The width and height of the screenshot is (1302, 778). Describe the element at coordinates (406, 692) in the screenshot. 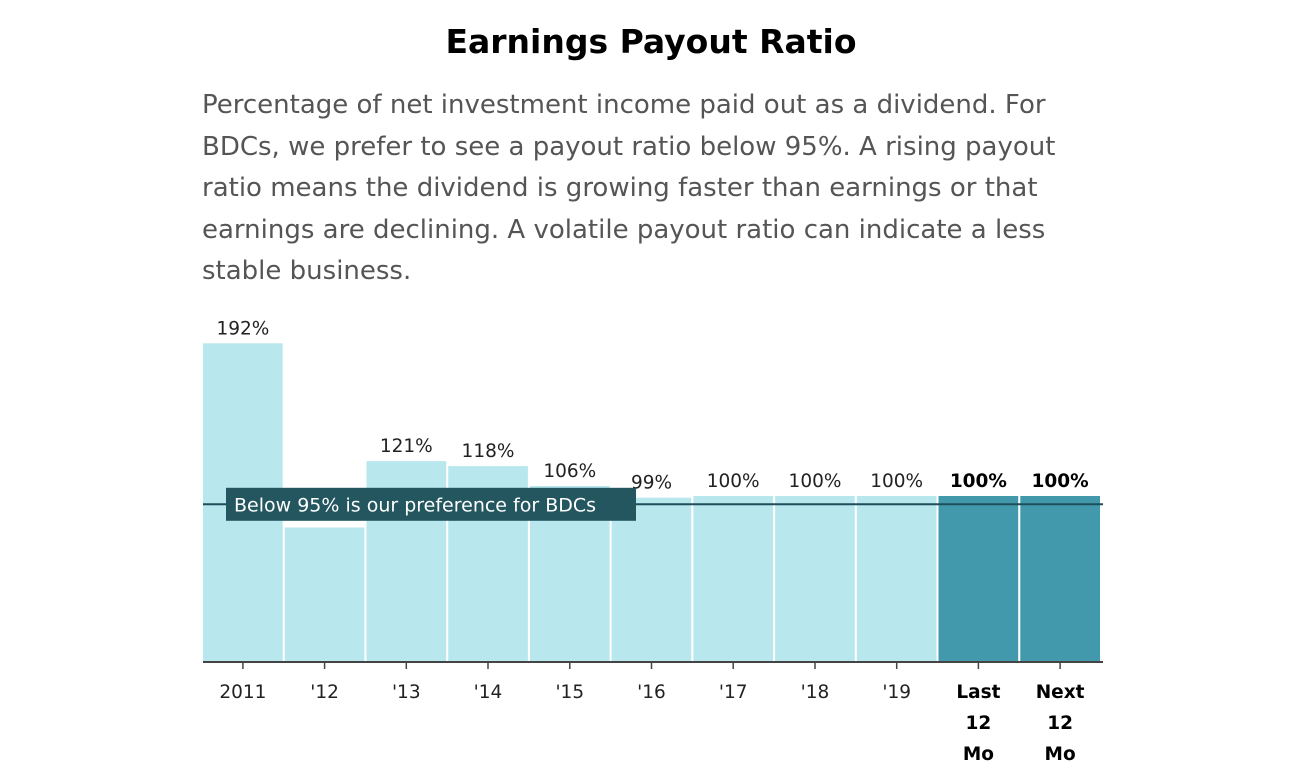

I see `tick-label-2: '13` at that location.